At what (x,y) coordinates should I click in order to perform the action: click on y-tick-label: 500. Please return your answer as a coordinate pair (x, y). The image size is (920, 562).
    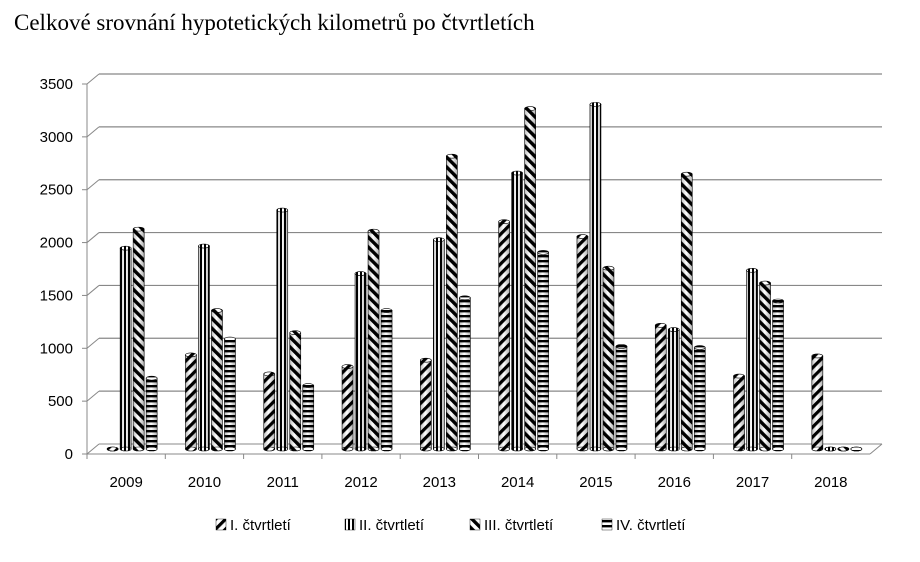
    Looking at the image, I should click on (60, 401).